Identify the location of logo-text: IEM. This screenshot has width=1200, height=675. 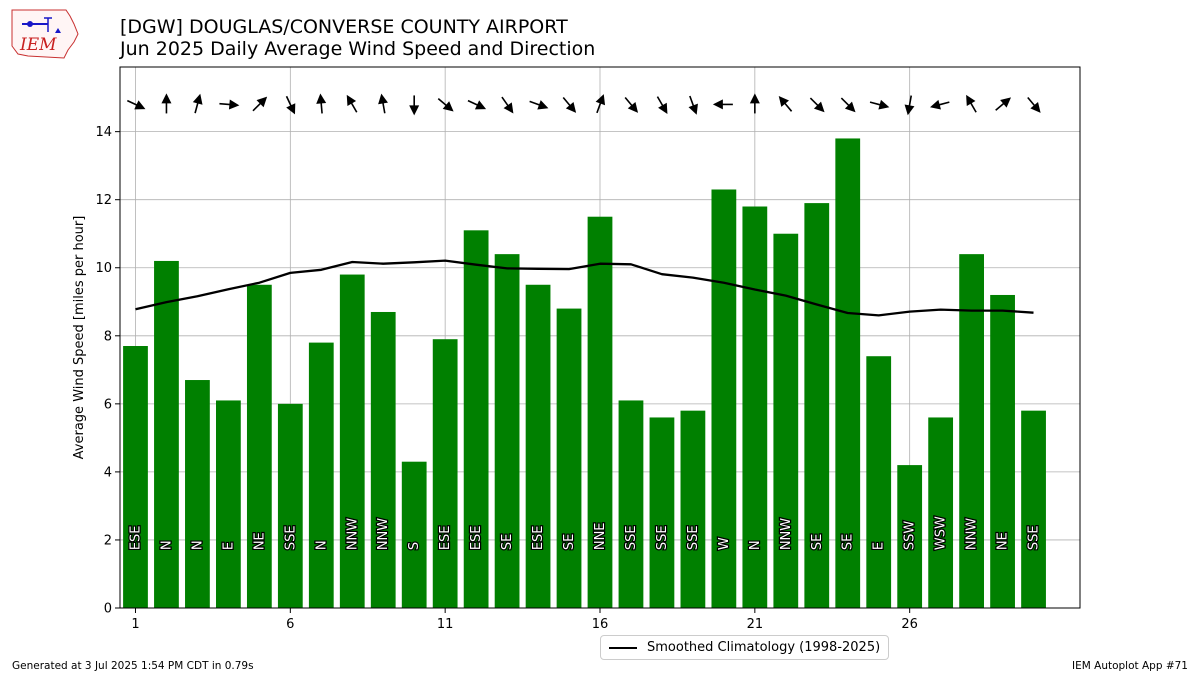
(38, 45).